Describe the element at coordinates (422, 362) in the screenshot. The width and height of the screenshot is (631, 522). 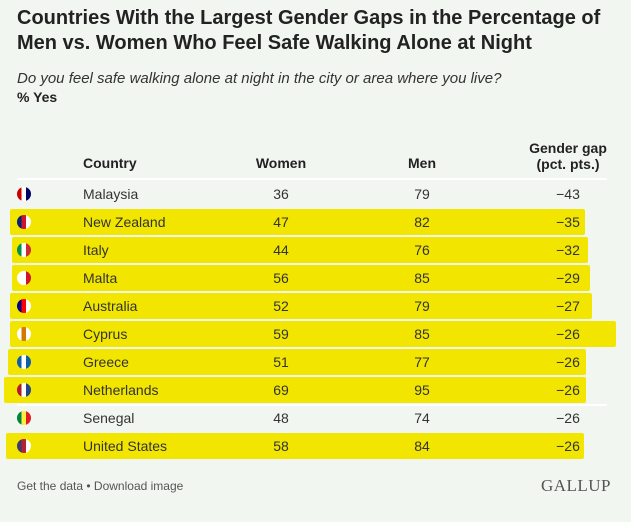
I see `men-value: 77` at that location.